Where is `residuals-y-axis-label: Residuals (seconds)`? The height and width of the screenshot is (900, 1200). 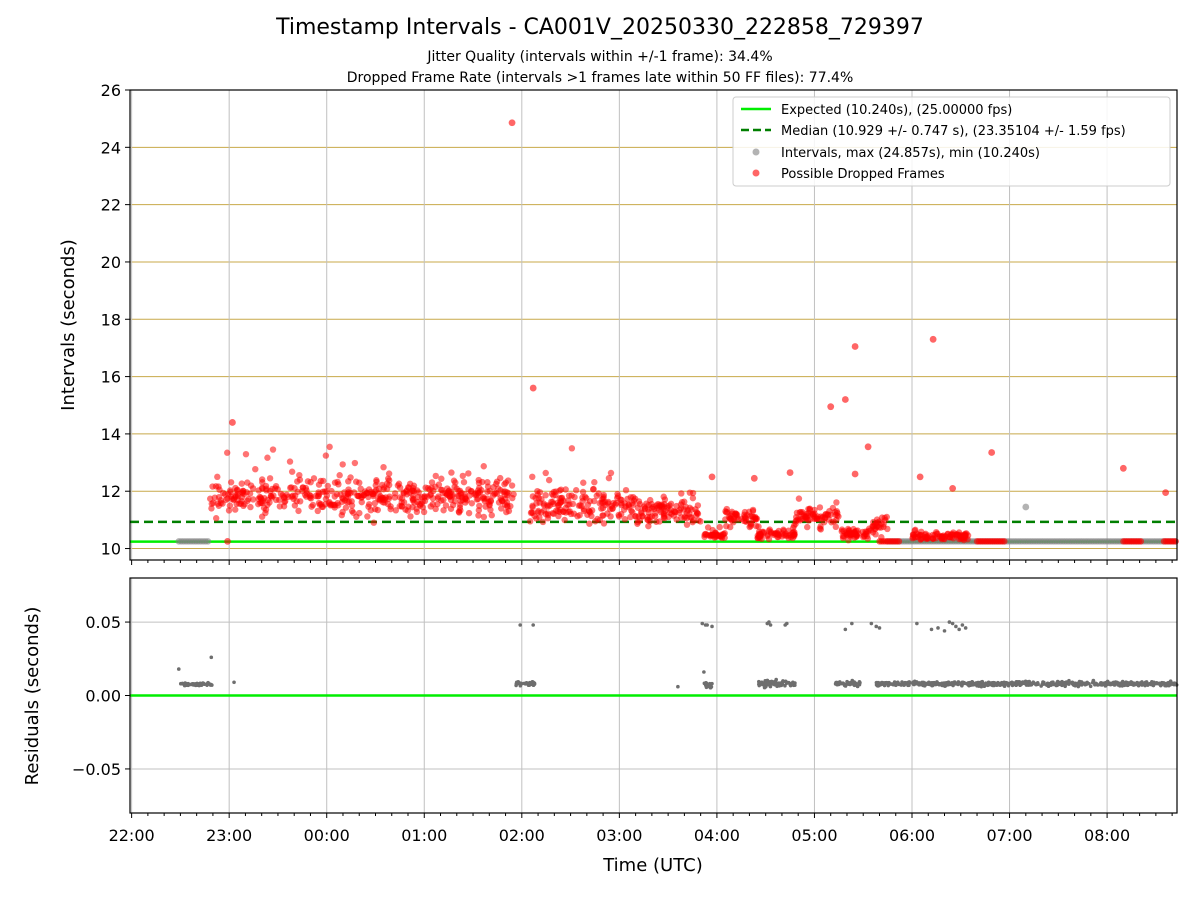 residuals-y-axis-label: Residuals (seconds) is located at coordinates (32, 696).